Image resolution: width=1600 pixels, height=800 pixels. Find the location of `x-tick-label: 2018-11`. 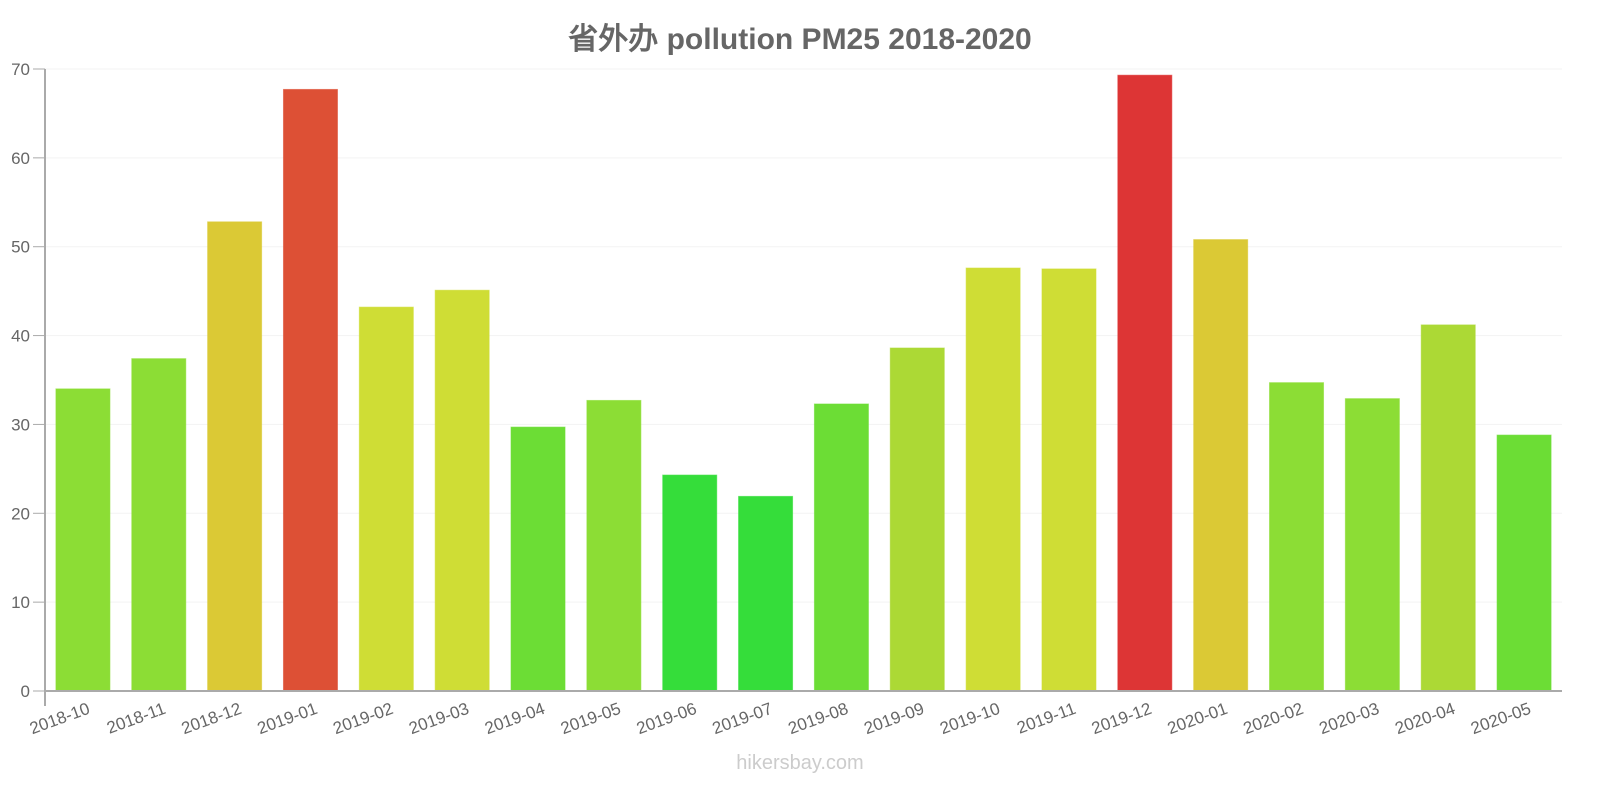

x-tick-label: 2018-11 is located at coordinates (136, 718).